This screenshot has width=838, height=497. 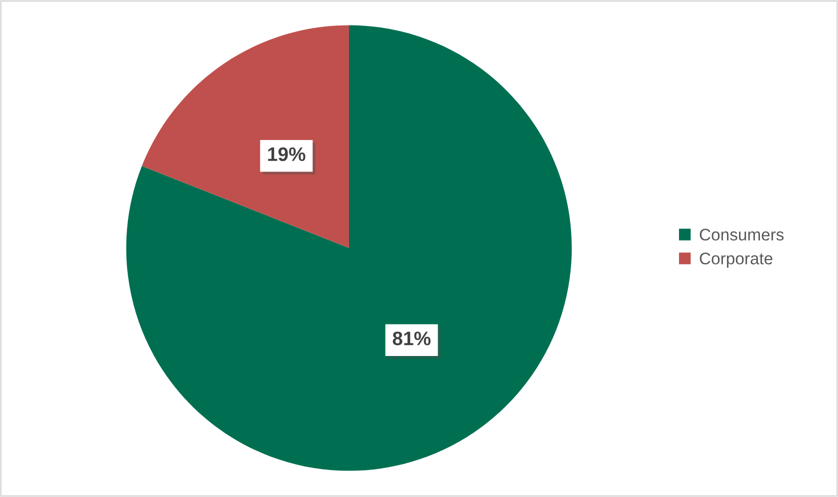 What do you see at coordinates (736, 260) in the screenshot?
I see `legend-label: Corporate` at bounding box center [736, 260].